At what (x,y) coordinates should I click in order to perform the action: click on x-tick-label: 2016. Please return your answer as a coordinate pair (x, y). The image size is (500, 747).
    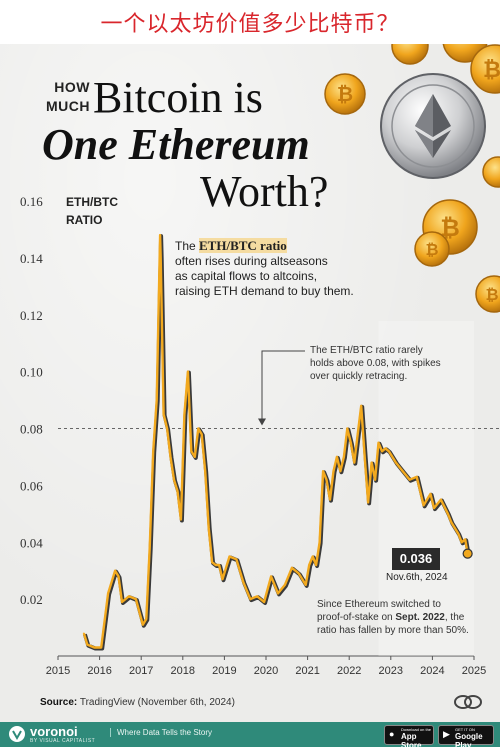
    Looking at the image, I should click on (99, 671).